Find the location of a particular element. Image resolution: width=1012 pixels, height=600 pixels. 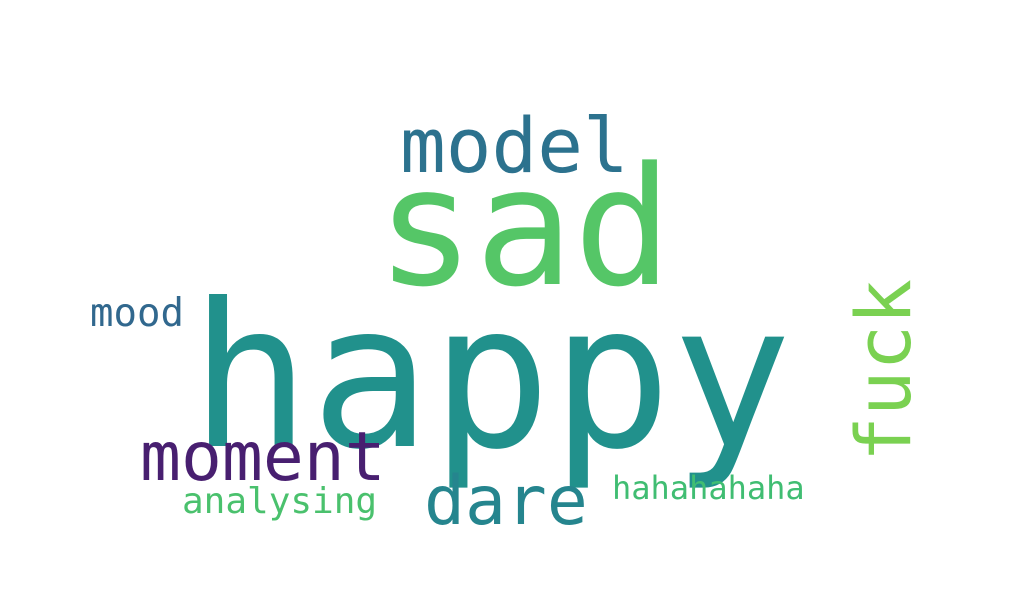

word-model: model is located at coordinates (514, 145).